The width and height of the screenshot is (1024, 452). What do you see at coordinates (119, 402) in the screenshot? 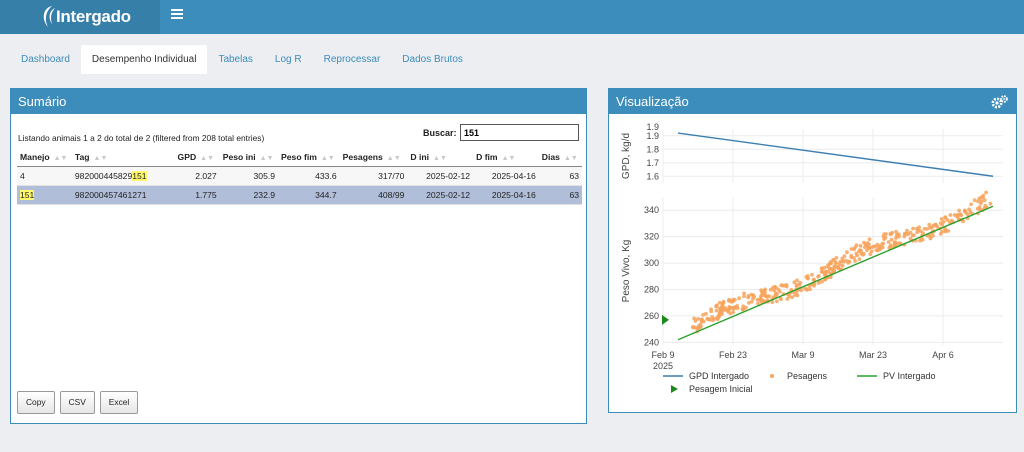
I see `excel-button: Excel` at bounding box center [119, 402].